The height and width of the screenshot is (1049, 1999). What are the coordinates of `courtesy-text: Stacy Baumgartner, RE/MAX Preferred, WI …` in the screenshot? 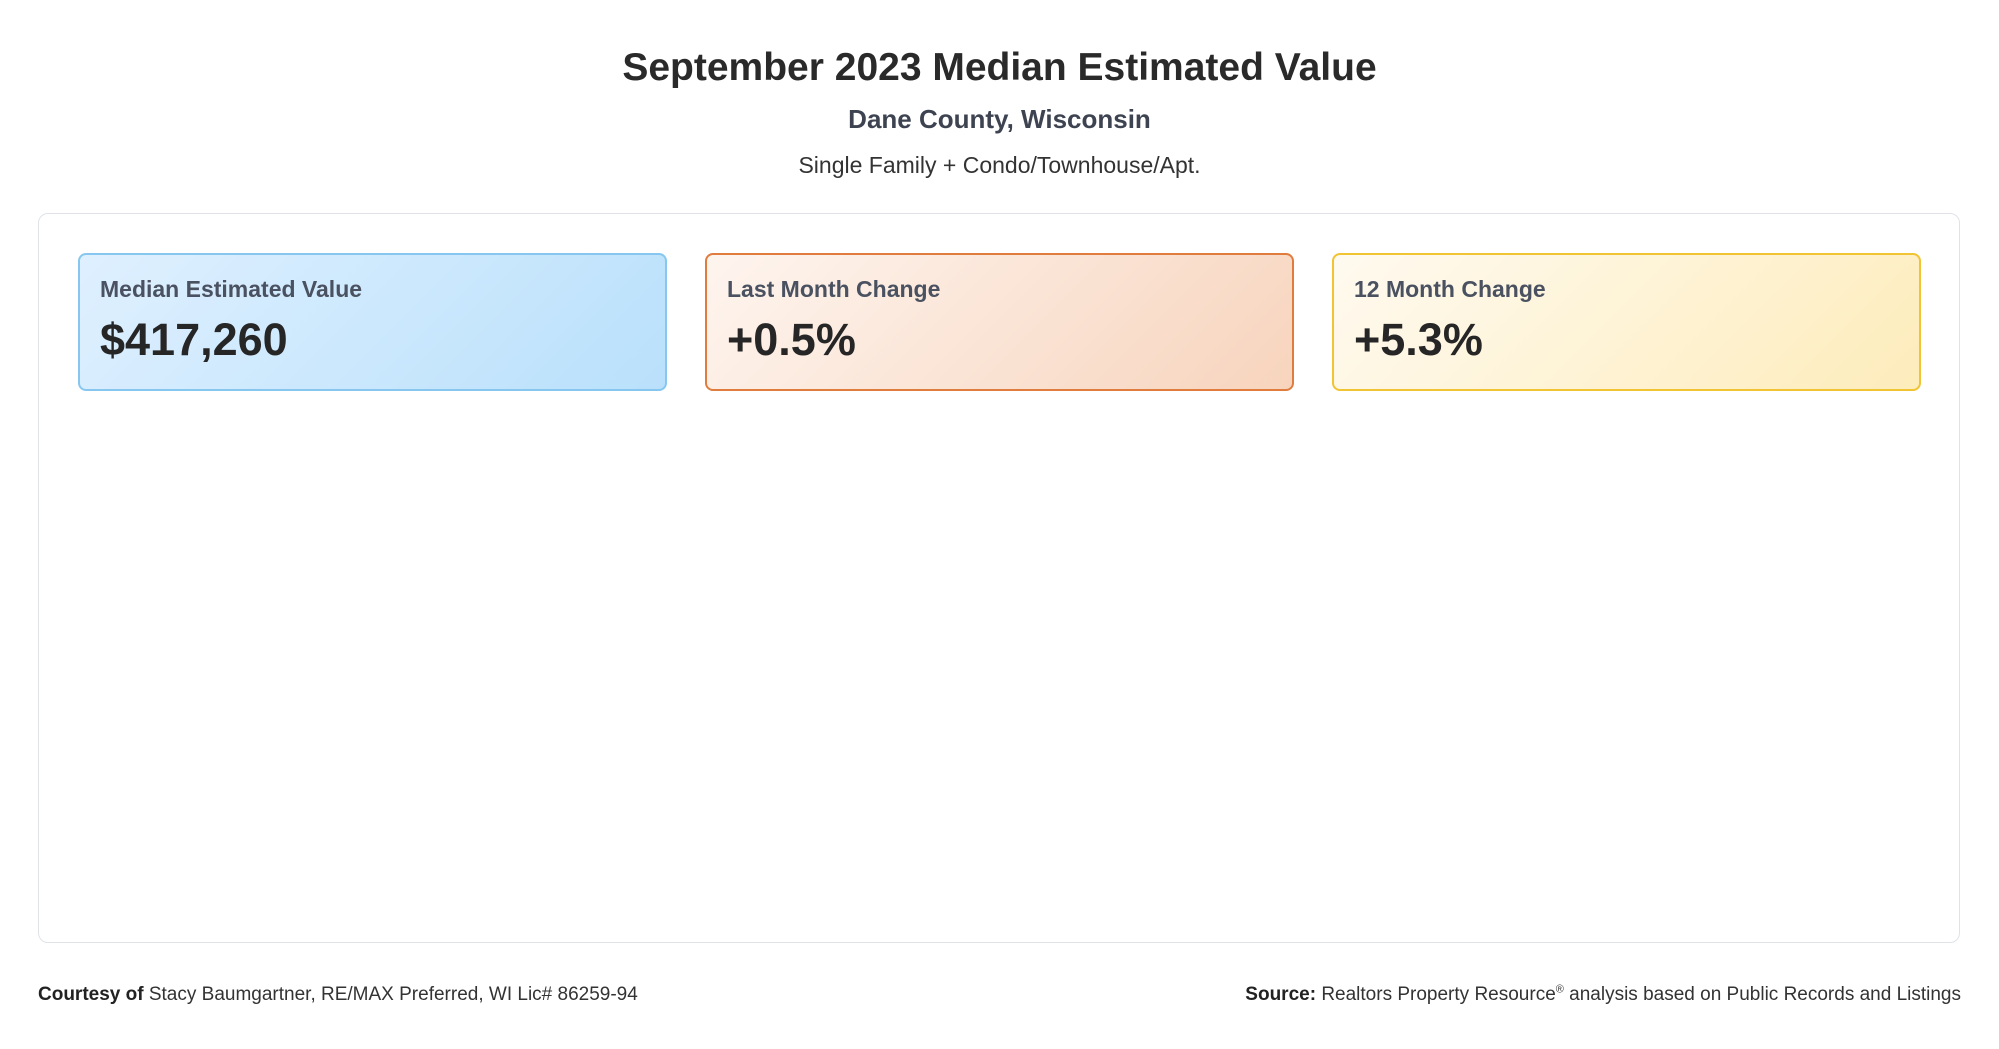 It's located at (393, 994).